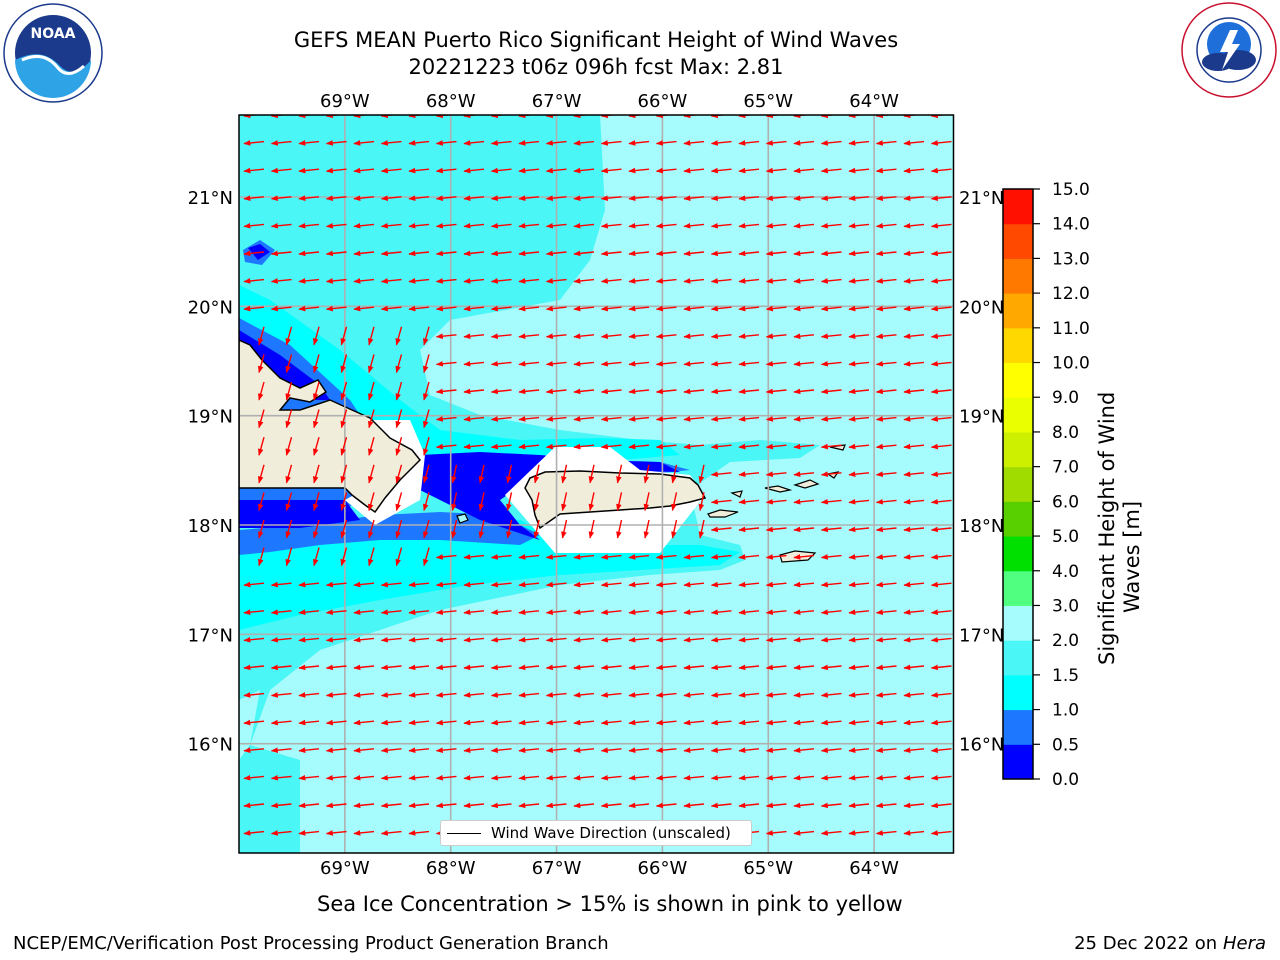 The width and height of the screenshot is (1280, 960). What do you see at coordinates (53, 34) in the screenshot?
I see `noaa-logo-text: NOAA` at bounding box center [53, 34].